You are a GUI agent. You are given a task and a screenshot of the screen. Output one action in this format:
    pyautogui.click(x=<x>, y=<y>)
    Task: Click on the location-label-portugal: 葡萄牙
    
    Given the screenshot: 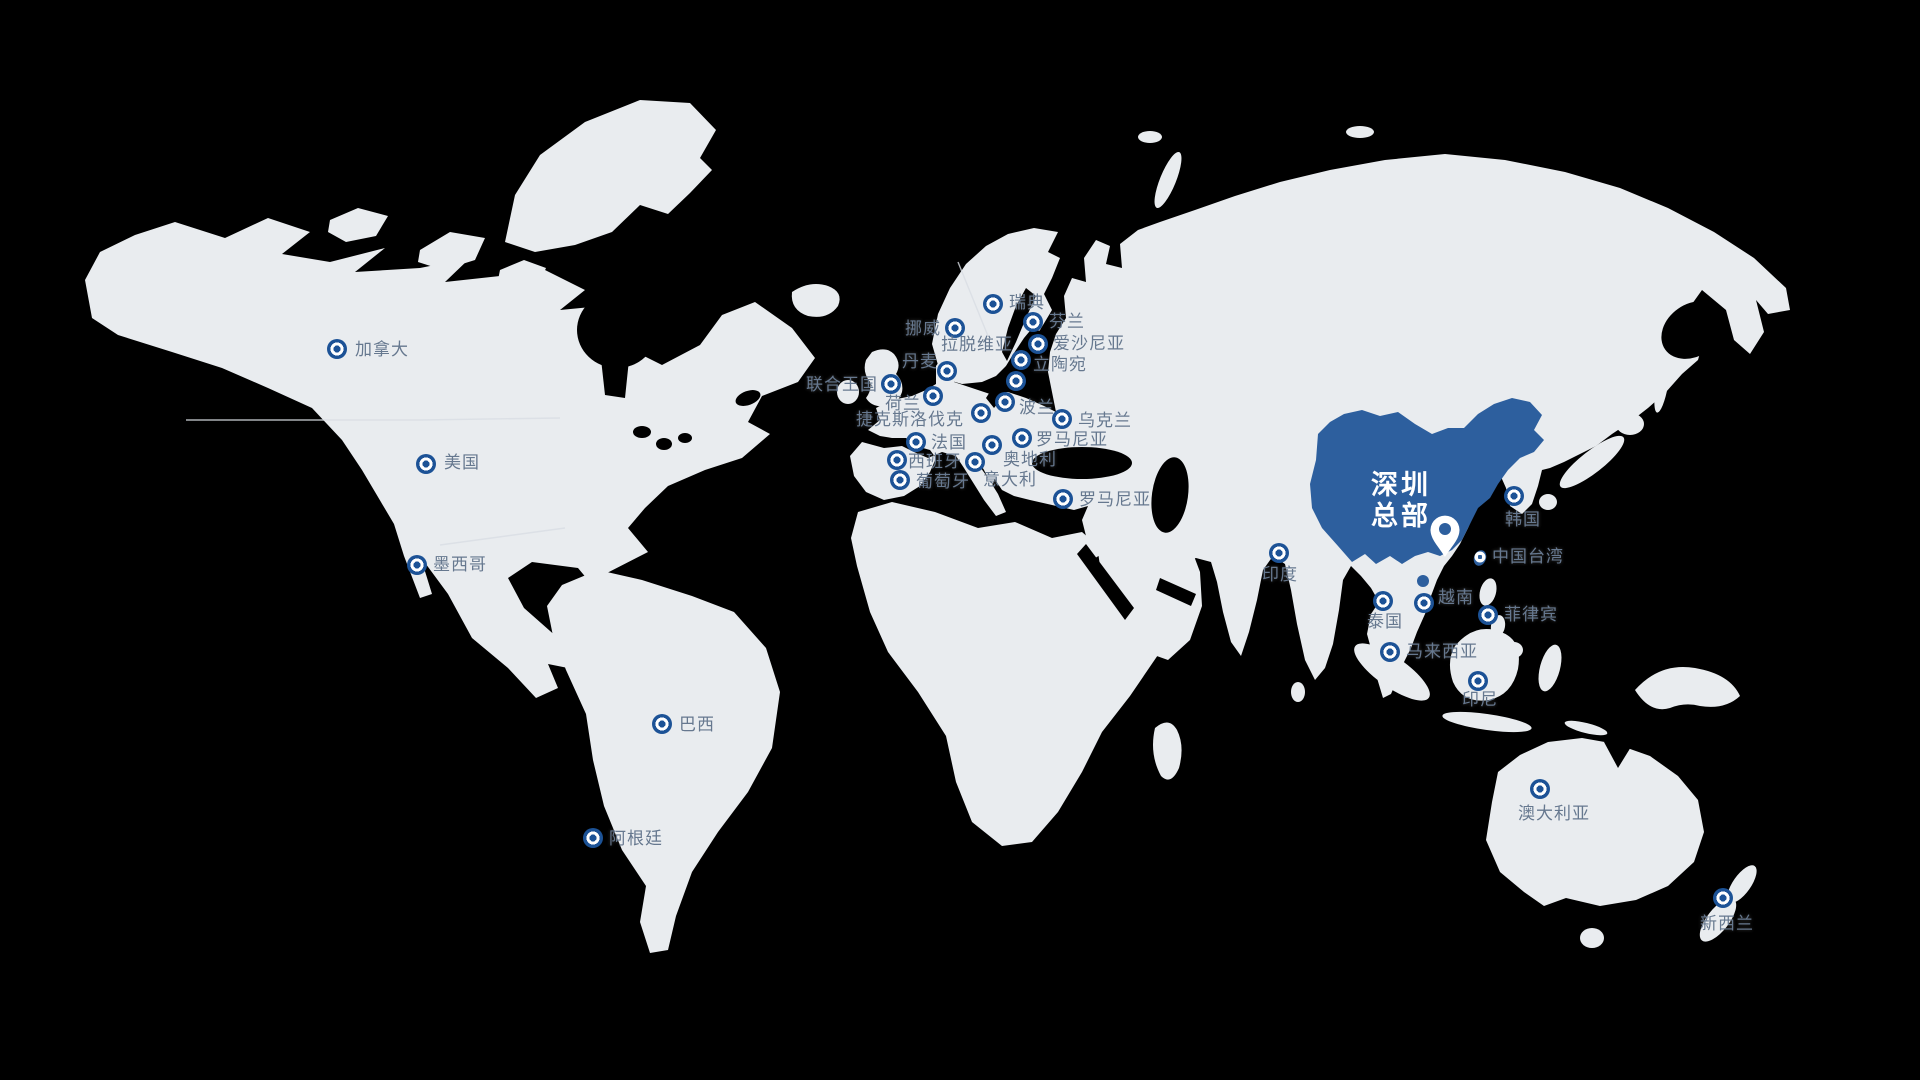 What is the action you would take?
    pyautogui.click(x=943, y=481)
    